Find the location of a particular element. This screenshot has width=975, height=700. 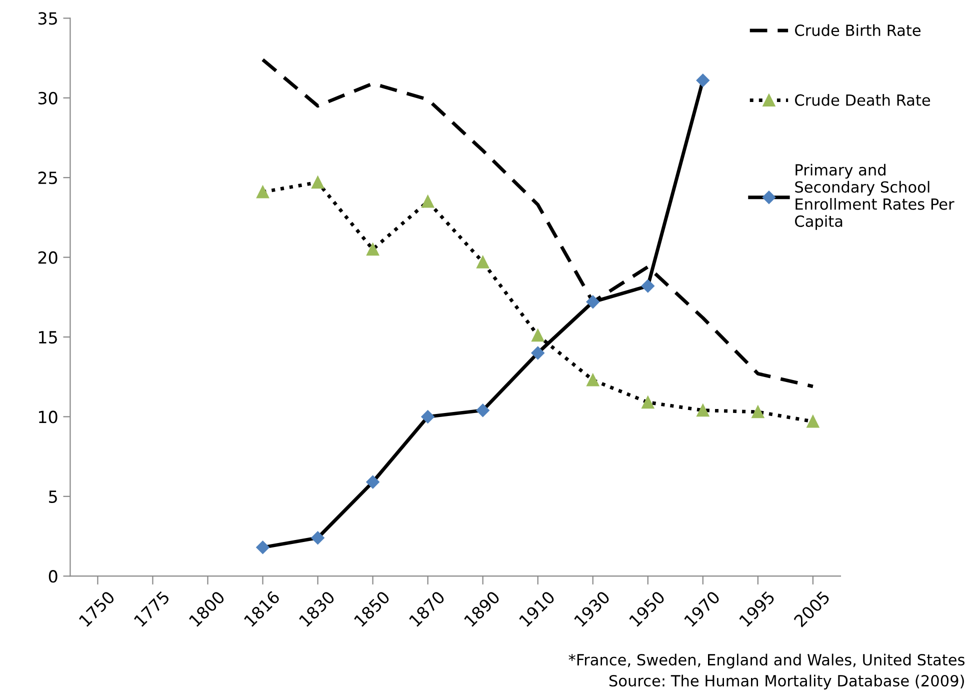

y-tick-label: 25 is located at coordinates (47, 178).